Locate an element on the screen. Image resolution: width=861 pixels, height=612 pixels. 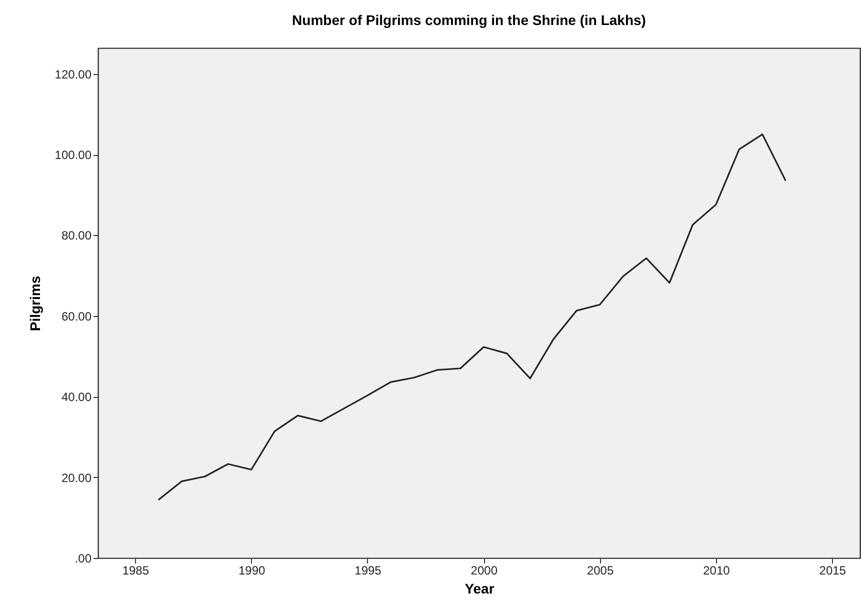
x-tick-label: 2005 is located at coordinates (600, 571).